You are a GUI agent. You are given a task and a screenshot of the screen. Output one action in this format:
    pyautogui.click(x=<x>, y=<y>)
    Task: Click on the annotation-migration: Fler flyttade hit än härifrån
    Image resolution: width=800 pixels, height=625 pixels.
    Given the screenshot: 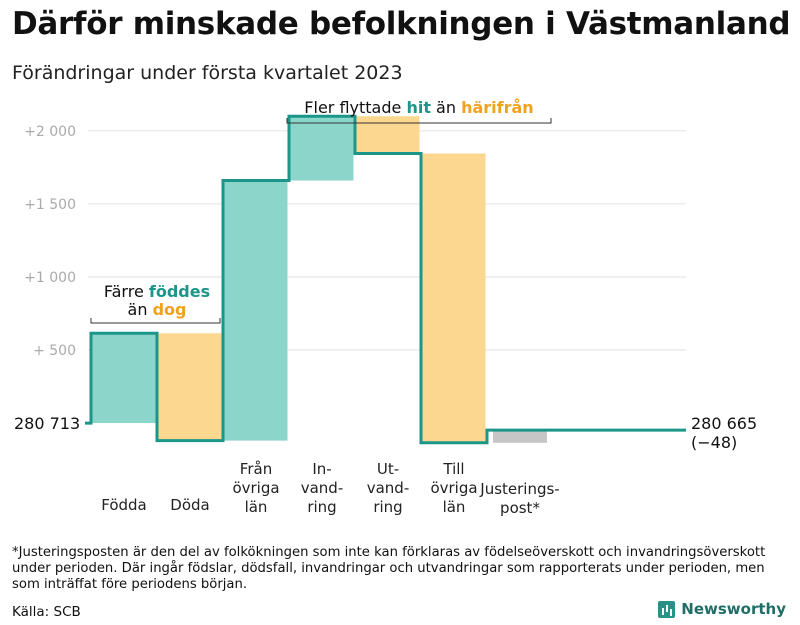 What is the action you would take?
    pyautogui.click(x=418, y=107)
    